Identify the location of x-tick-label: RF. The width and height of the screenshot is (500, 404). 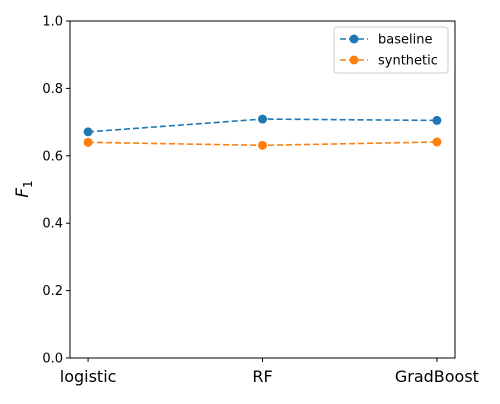
(262, 376).